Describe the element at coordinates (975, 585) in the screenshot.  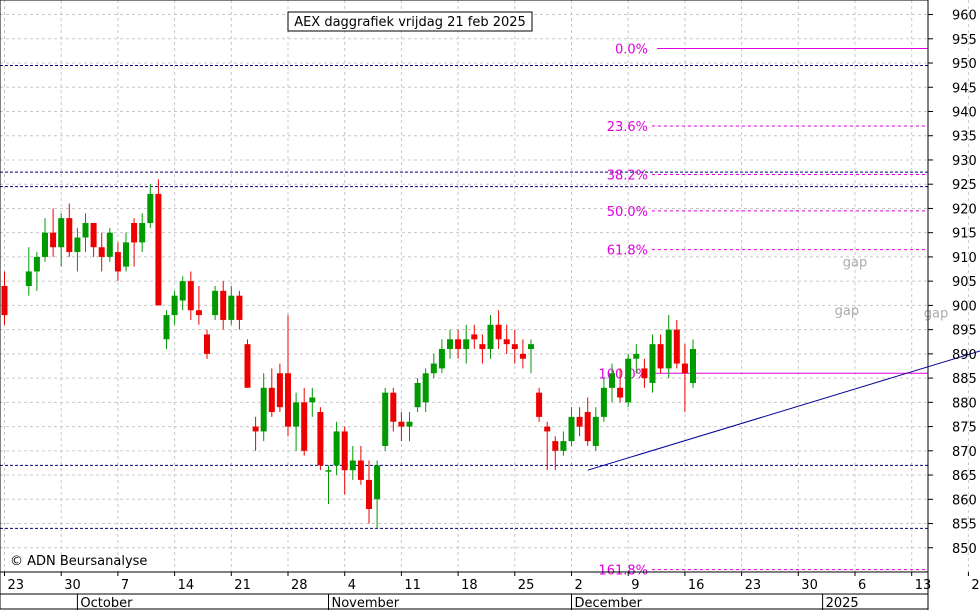
I see `x-tick-label-119: 20` at that location.